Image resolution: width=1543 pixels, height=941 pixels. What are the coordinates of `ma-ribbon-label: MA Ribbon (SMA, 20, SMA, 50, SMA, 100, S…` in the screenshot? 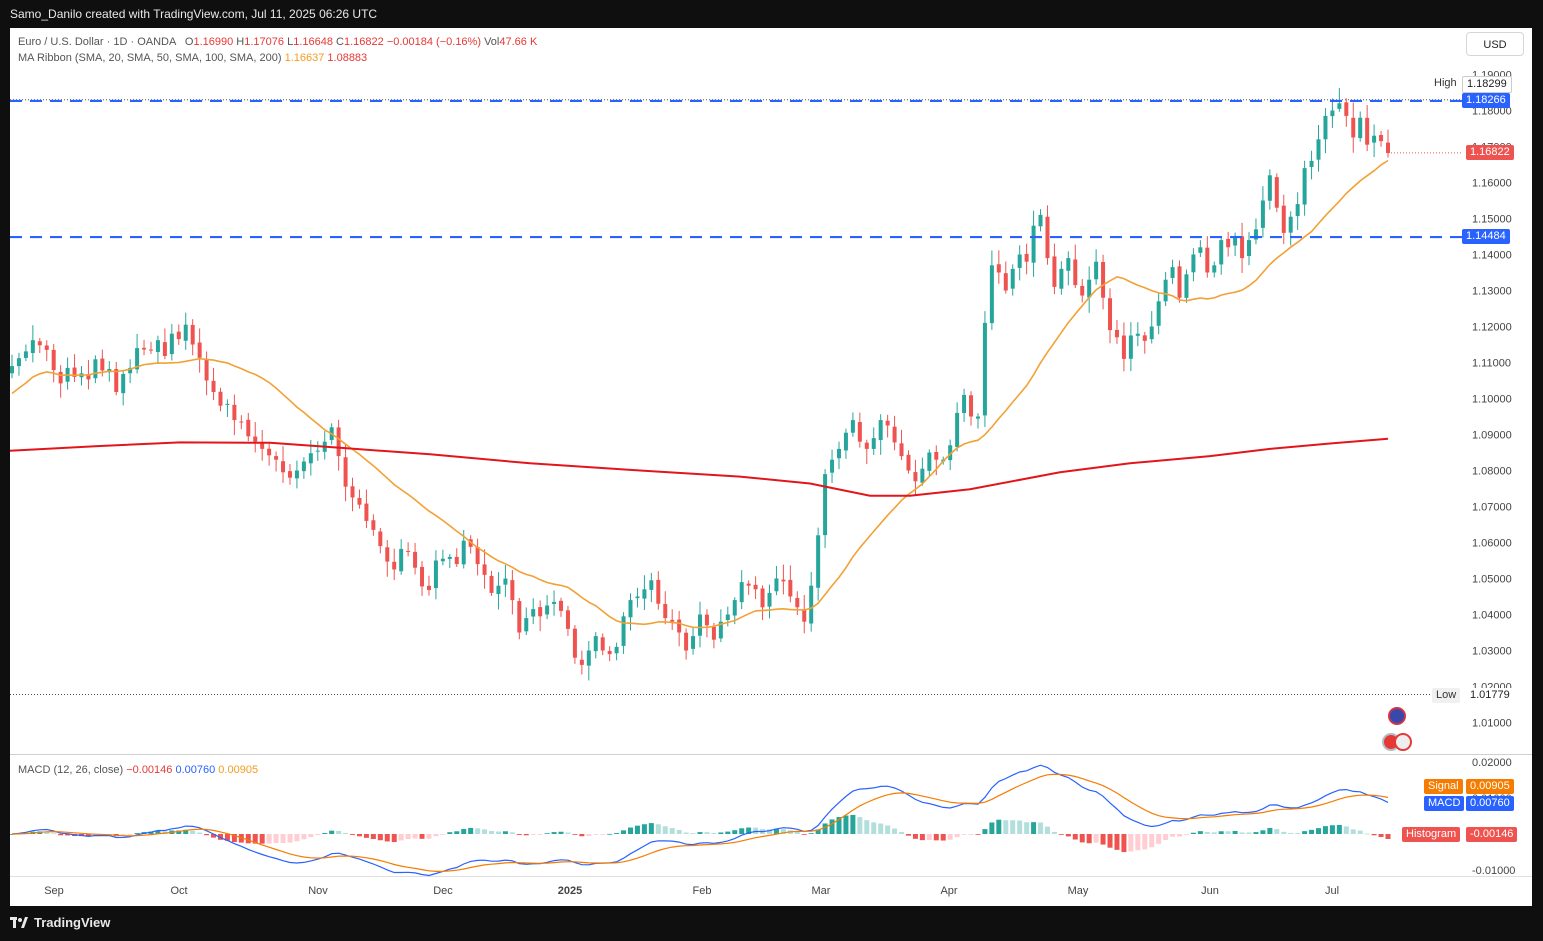 It's located at (150, 58).